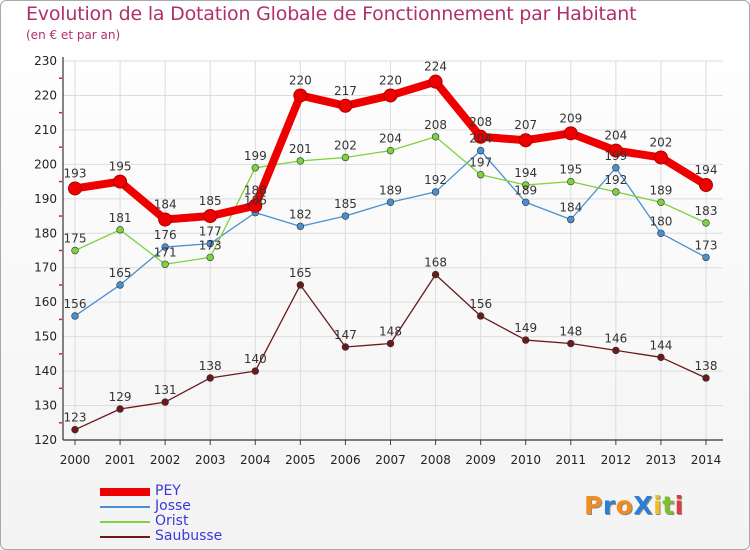  I want to click on y-tick-label: 200, so click(45, 164).